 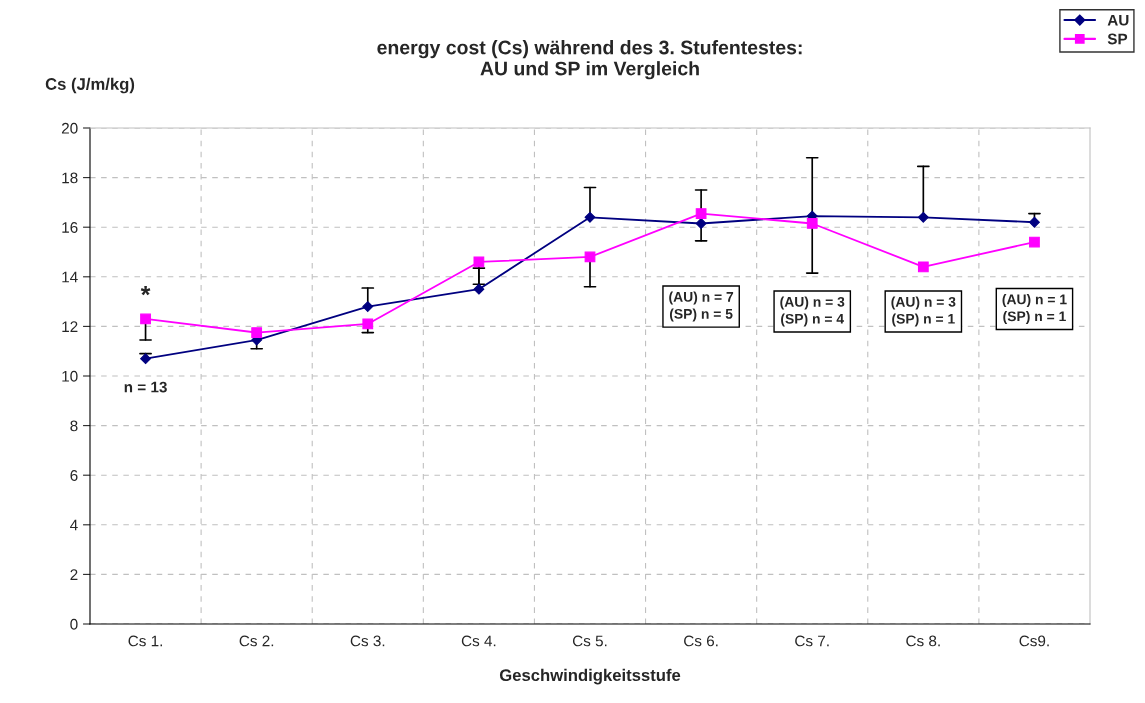 What do you see at coordinates (69, 128) in the screenshot?
I see `y-tick-label: 20` at bounding box center [69, 128].